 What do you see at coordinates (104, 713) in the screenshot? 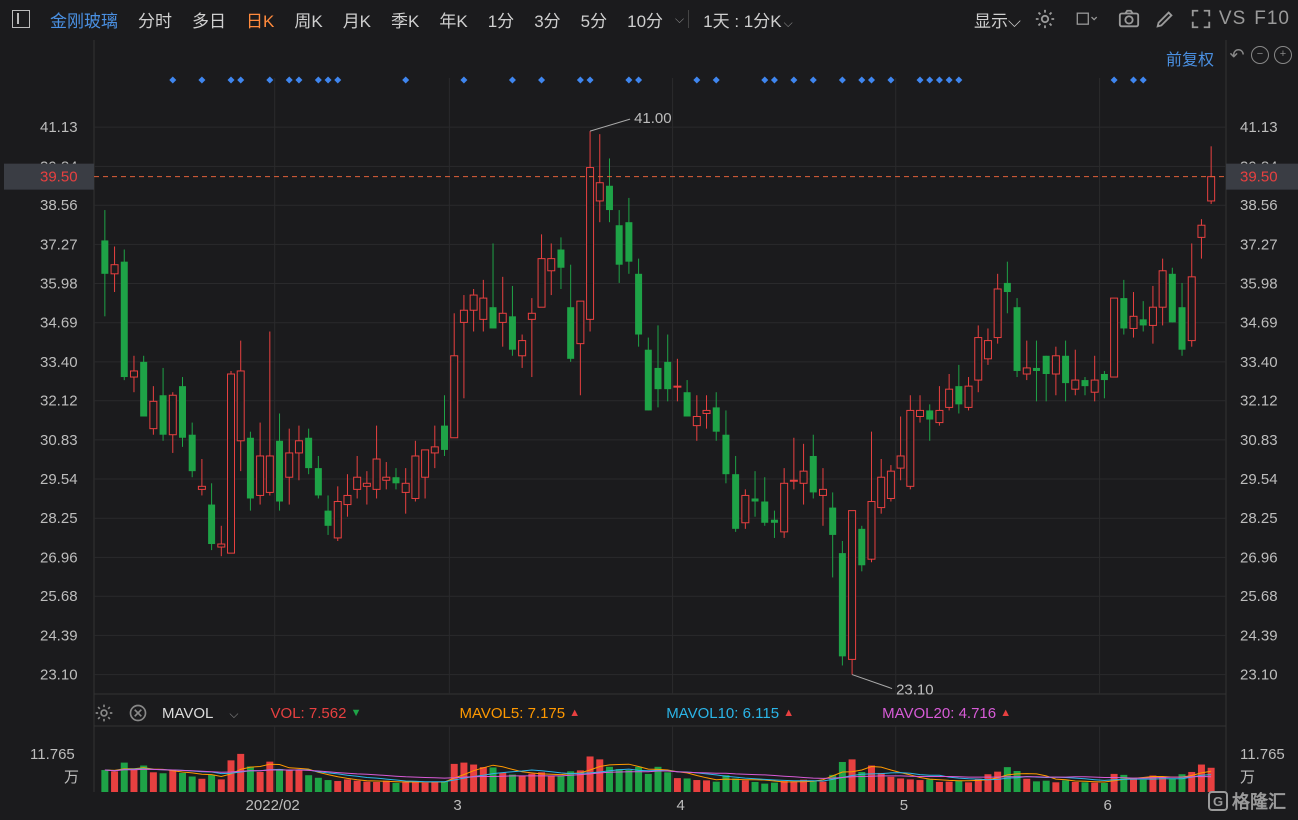
I see `indicator-settings-gear-icon` at bounding box center [104, 713].